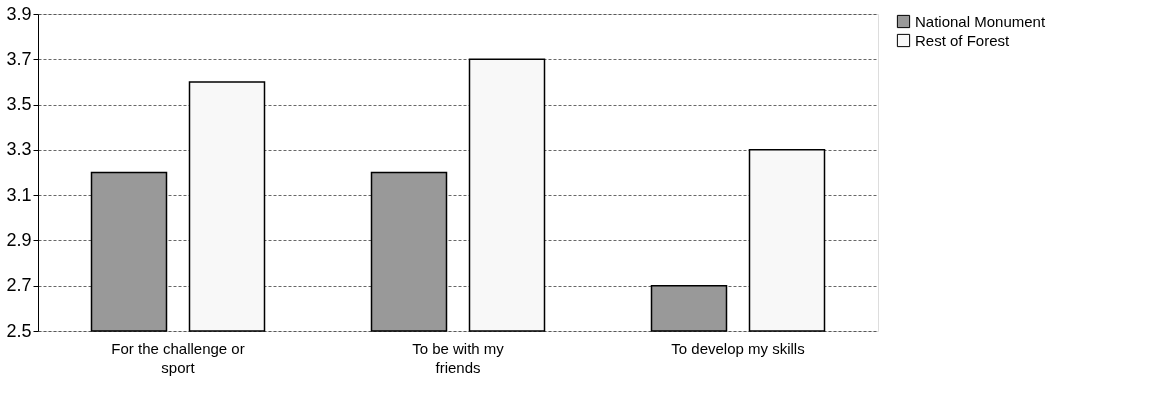 Image resolution: width=1170 pixels, height=417 pixels. Describe the element at coordinates (19, 330) in the screenshot. I see `y-tick-label: 2.5` at that location.